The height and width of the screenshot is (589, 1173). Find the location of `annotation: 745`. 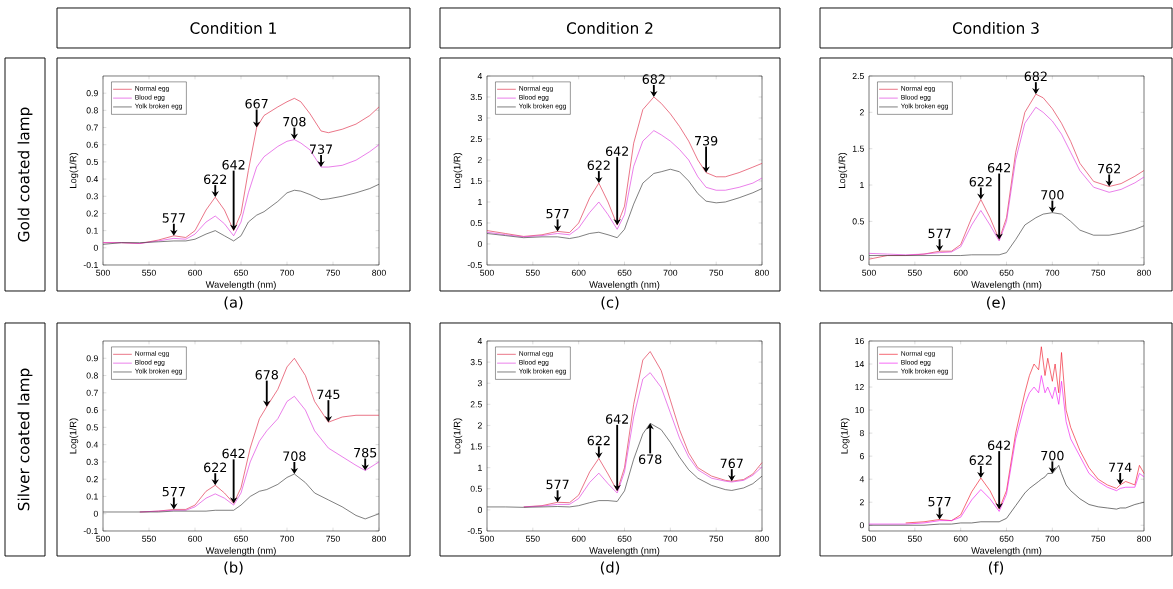

annotation: 745 is located at coordinates (328, 394).